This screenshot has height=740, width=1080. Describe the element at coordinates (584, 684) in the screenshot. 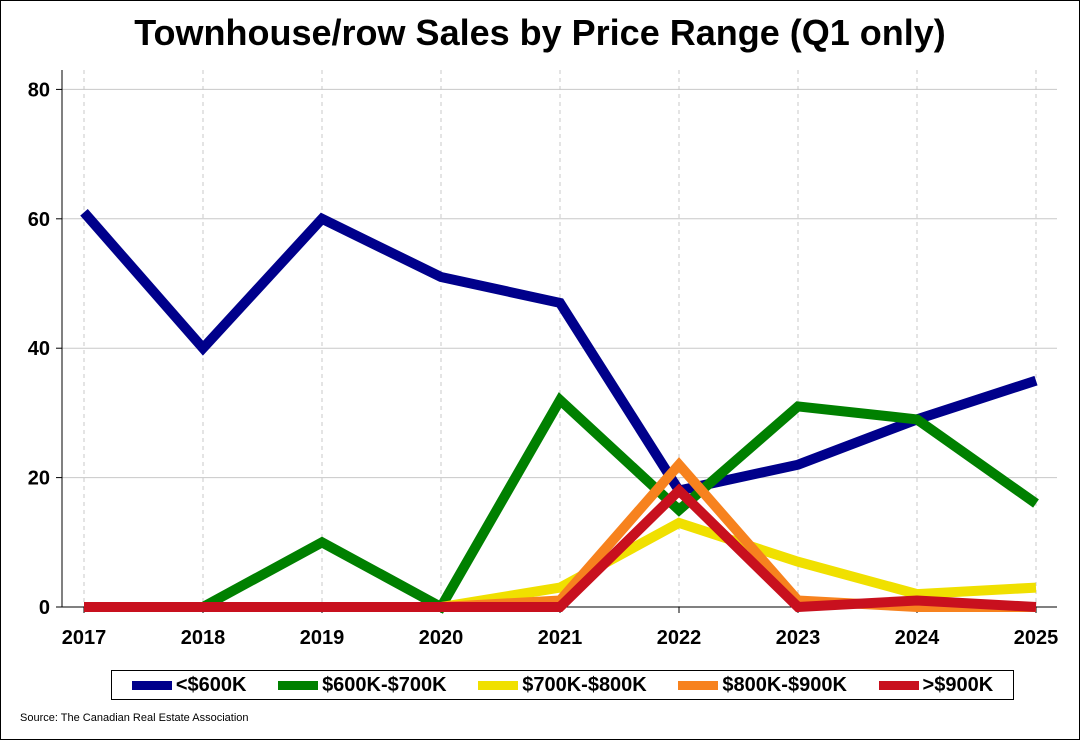

I see `legend-label: $700K-$800K` at that location.